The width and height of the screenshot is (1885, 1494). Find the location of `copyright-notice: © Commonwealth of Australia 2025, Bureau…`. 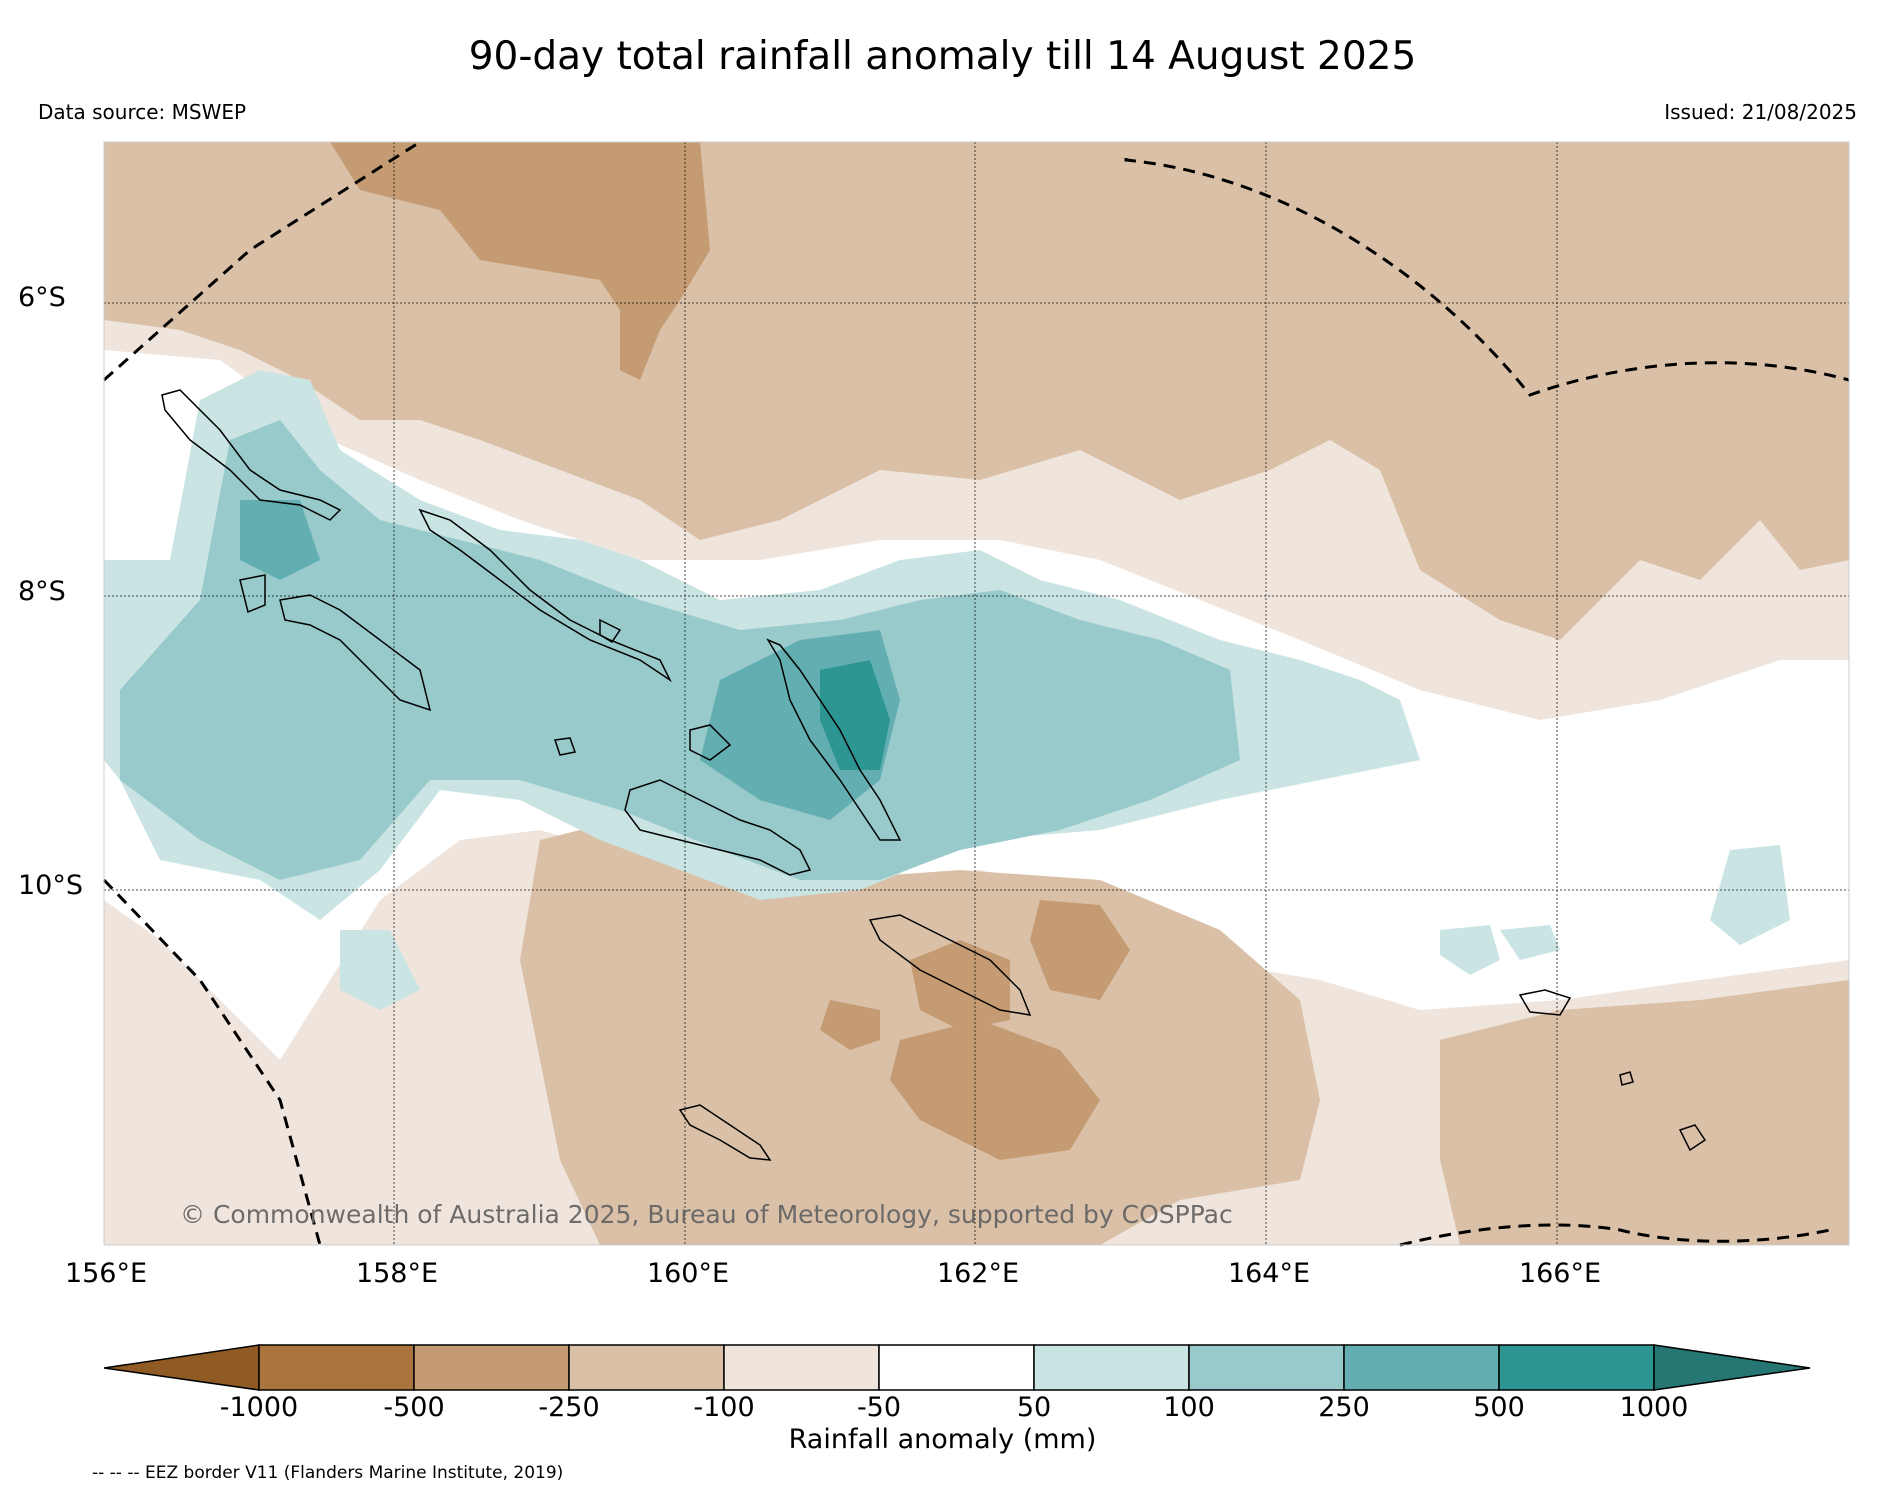

copyright-notice: © Commonwealth of Australia 2025, Bureau… is located at coordinates (706, 1214).